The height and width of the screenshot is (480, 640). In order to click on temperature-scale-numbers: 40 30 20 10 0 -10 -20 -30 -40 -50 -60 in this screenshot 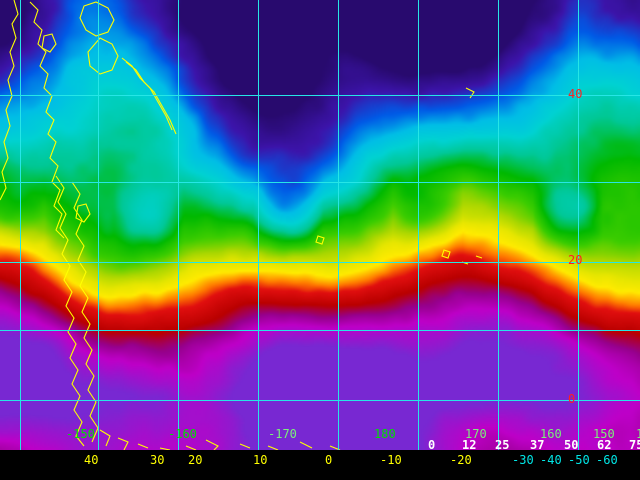, I will do `click(320, 465)`.